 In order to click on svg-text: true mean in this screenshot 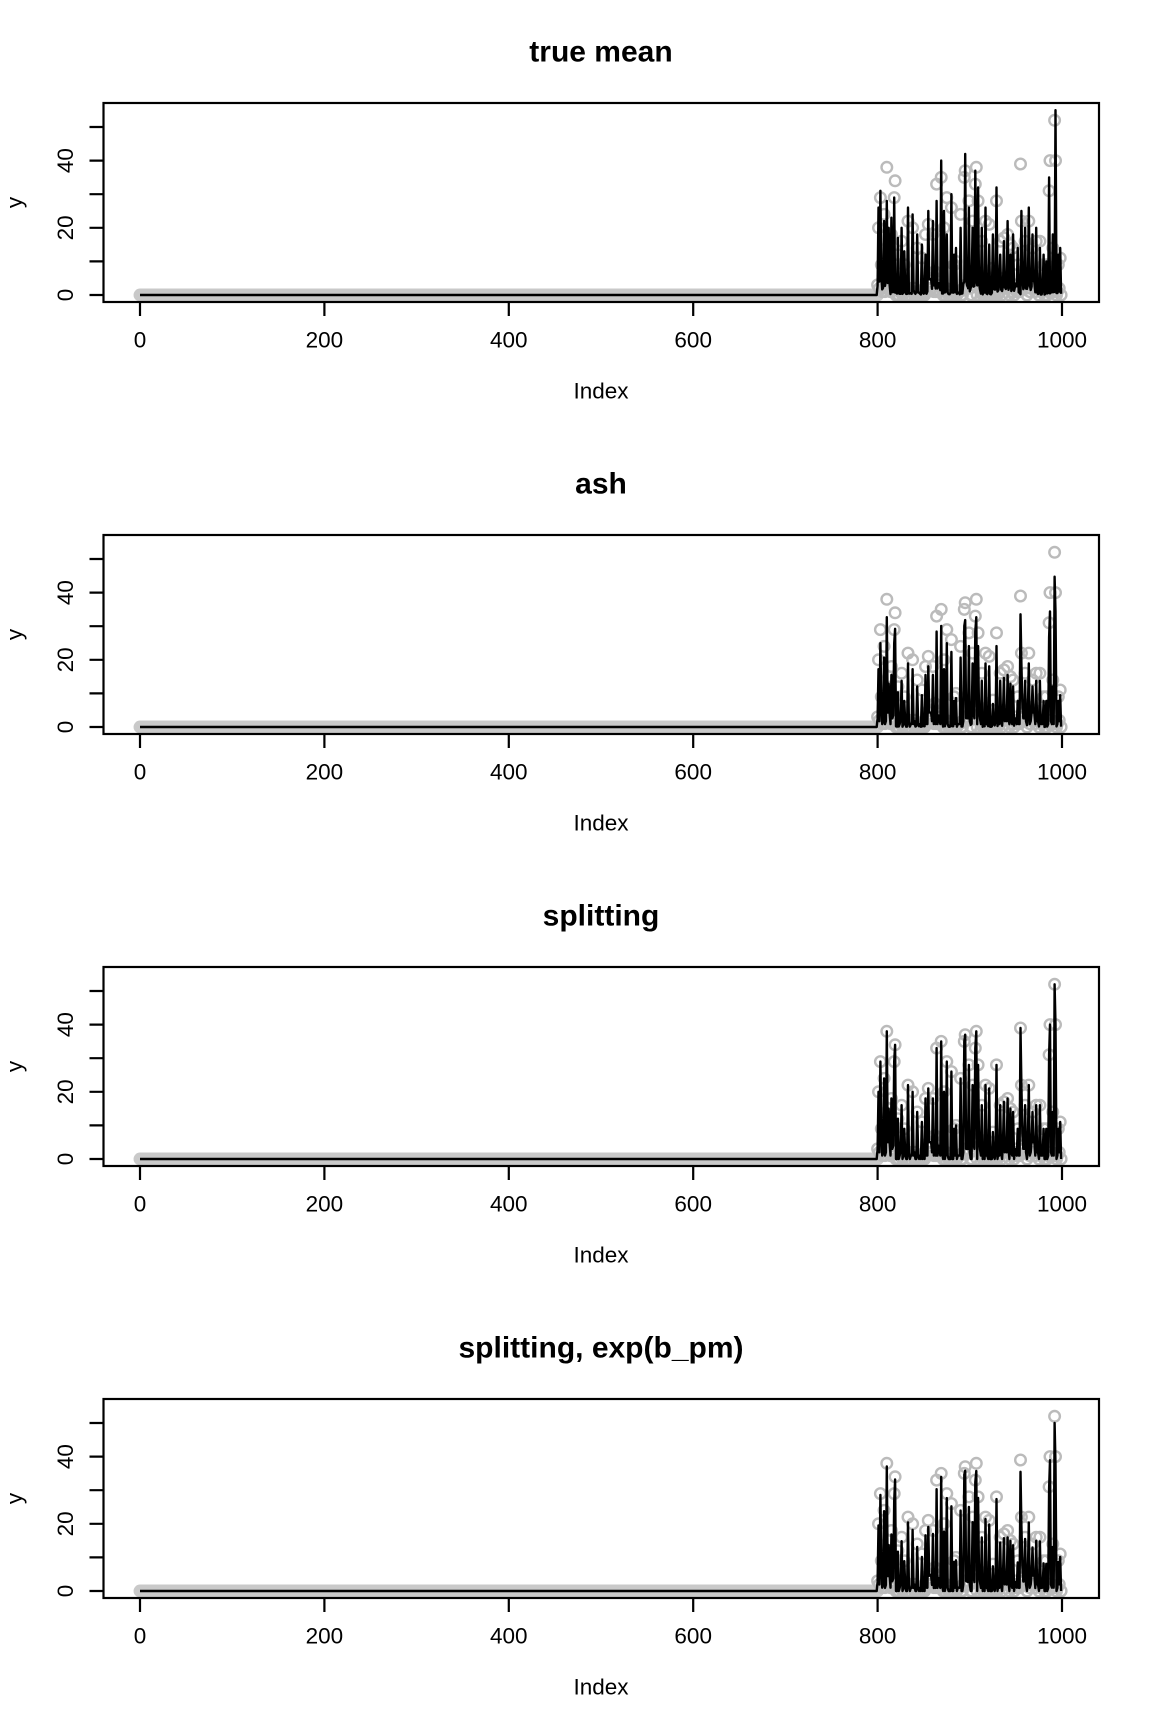, I will do `click(600, 52)`.